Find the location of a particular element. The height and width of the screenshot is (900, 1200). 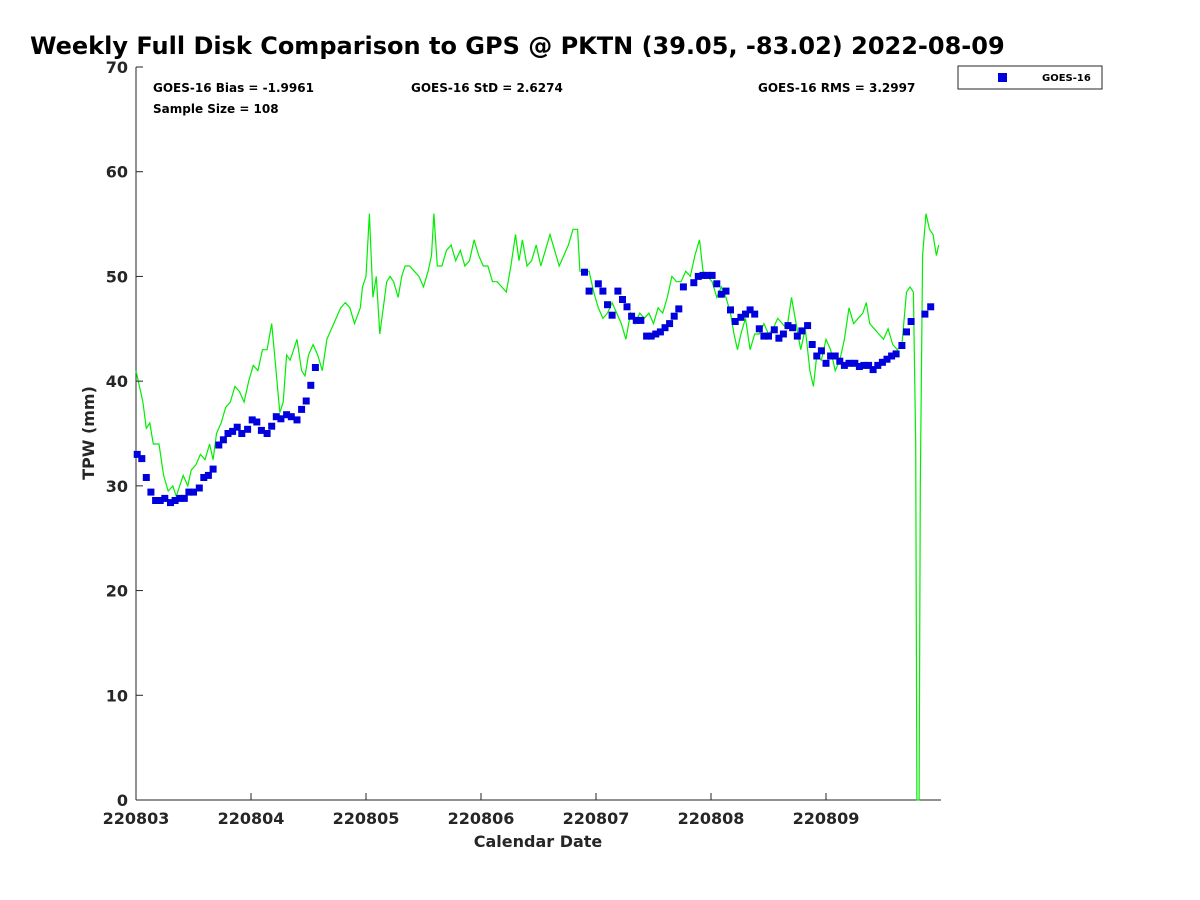

bias-stat: GOES-16 Bias = -1.9961 is located at coordinates (233, 88).